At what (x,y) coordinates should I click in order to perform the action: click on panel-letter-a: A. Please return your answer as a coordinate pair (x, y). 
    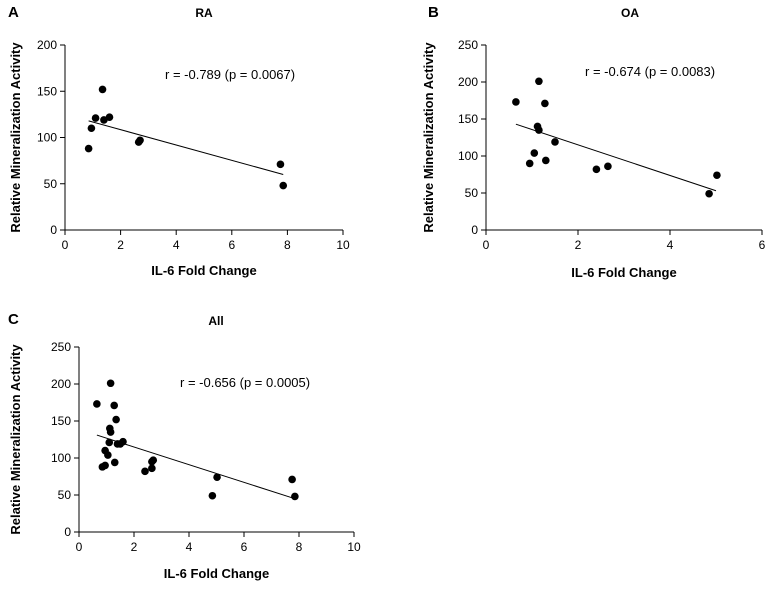
    Looking at the image, I should click on (13, 12).